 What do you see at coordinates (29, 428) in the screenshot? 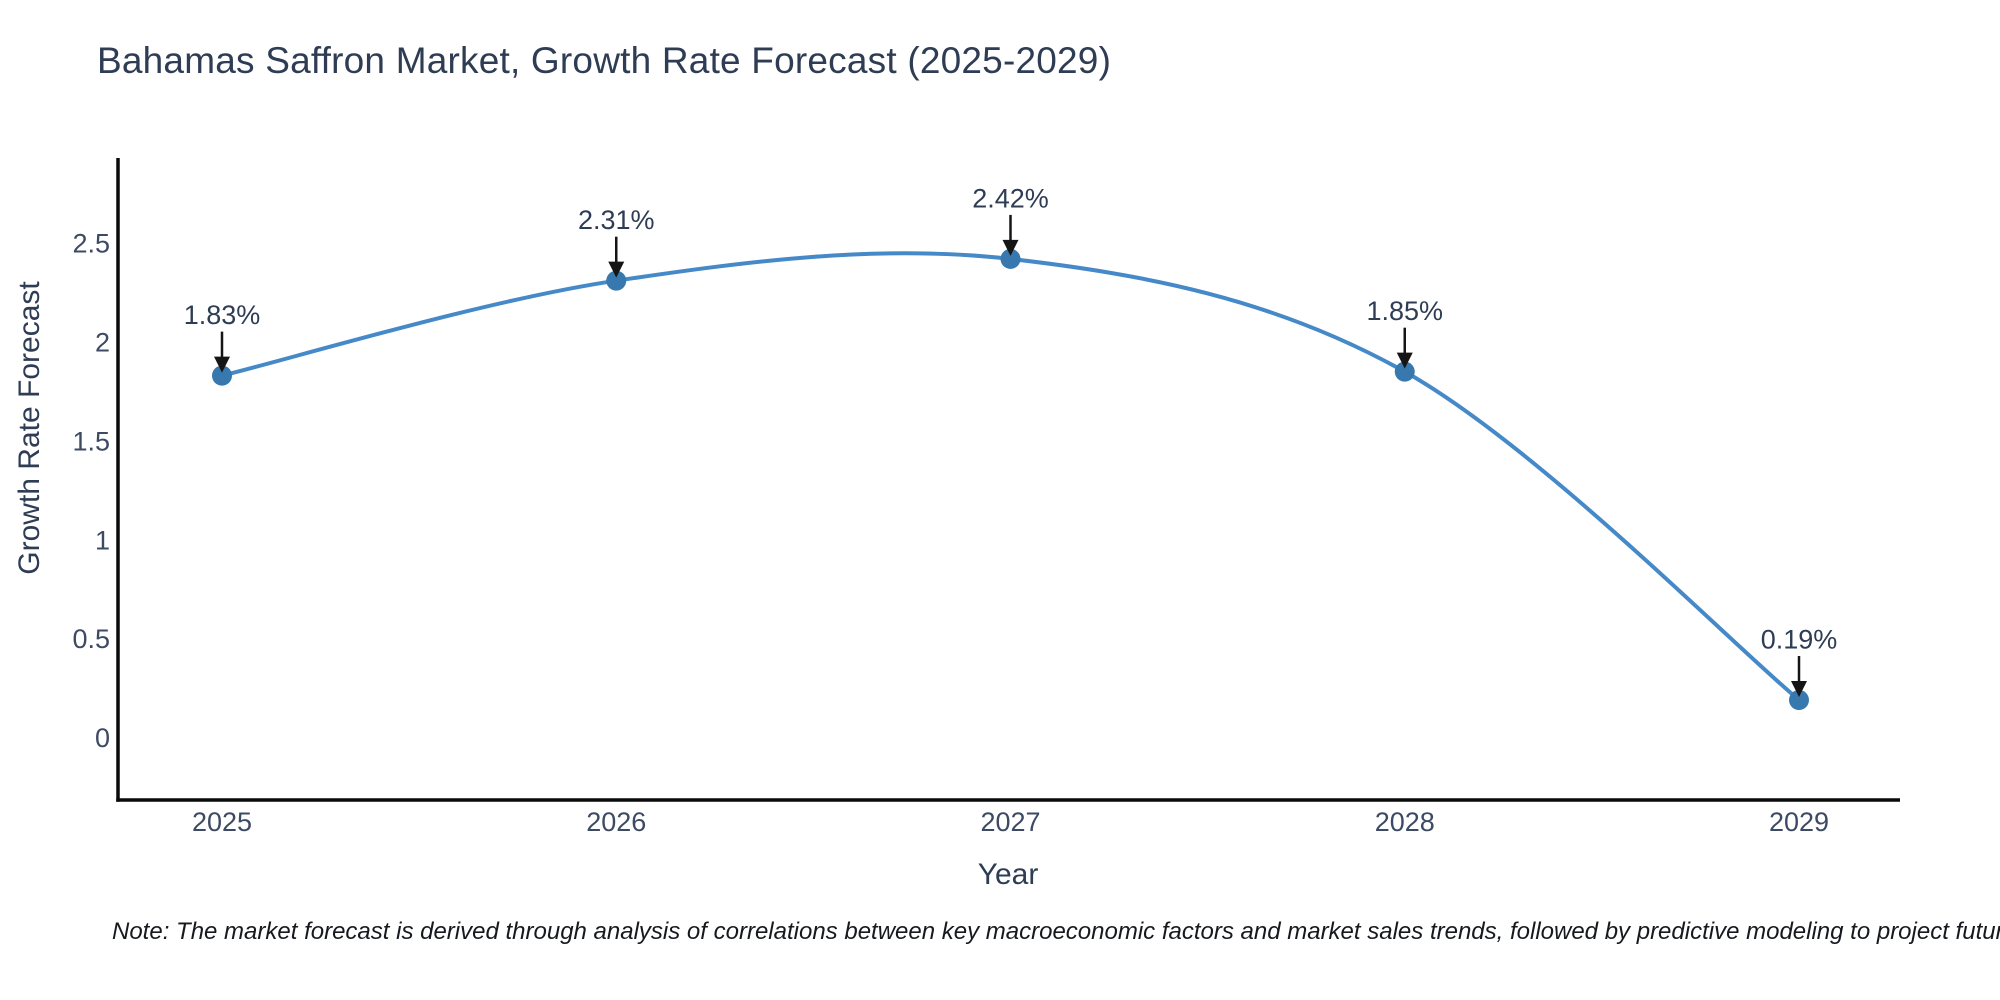
I see `y-axis-title: Growth Rate Forecast` at bounding box center [29, 428].